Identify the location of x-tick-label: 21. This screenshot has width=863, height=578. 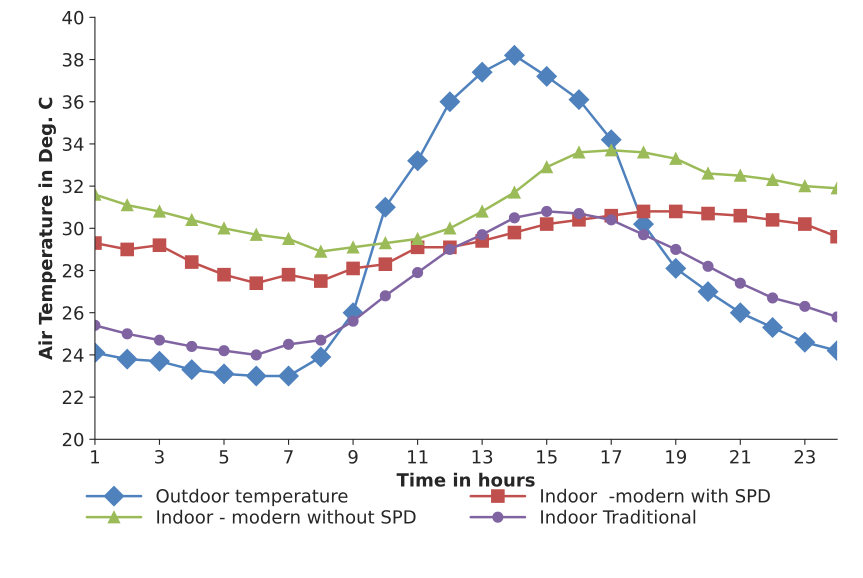
(740, 457).